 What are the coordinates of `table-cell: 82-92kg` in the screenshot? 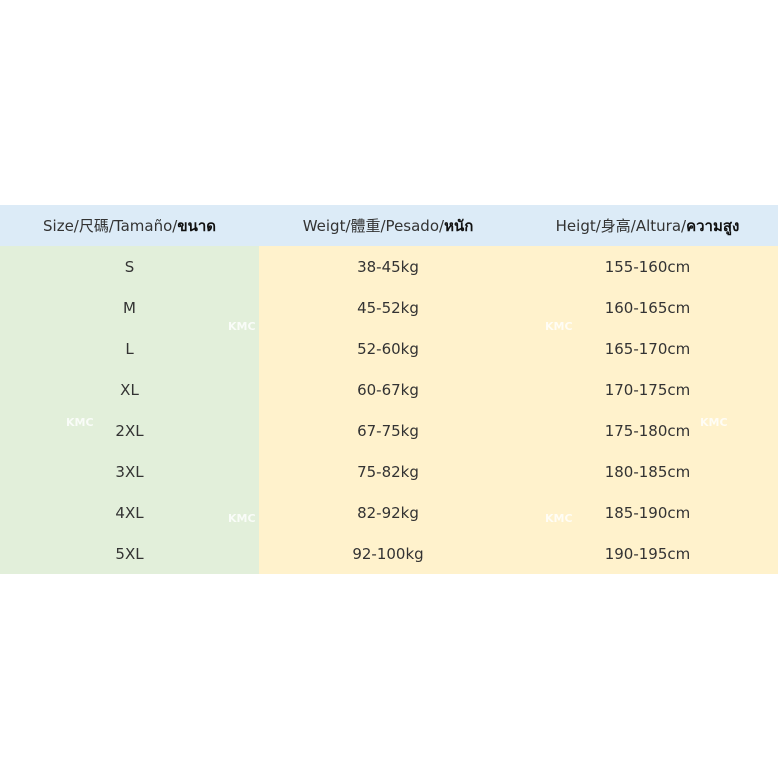 It's located at (388, 512).